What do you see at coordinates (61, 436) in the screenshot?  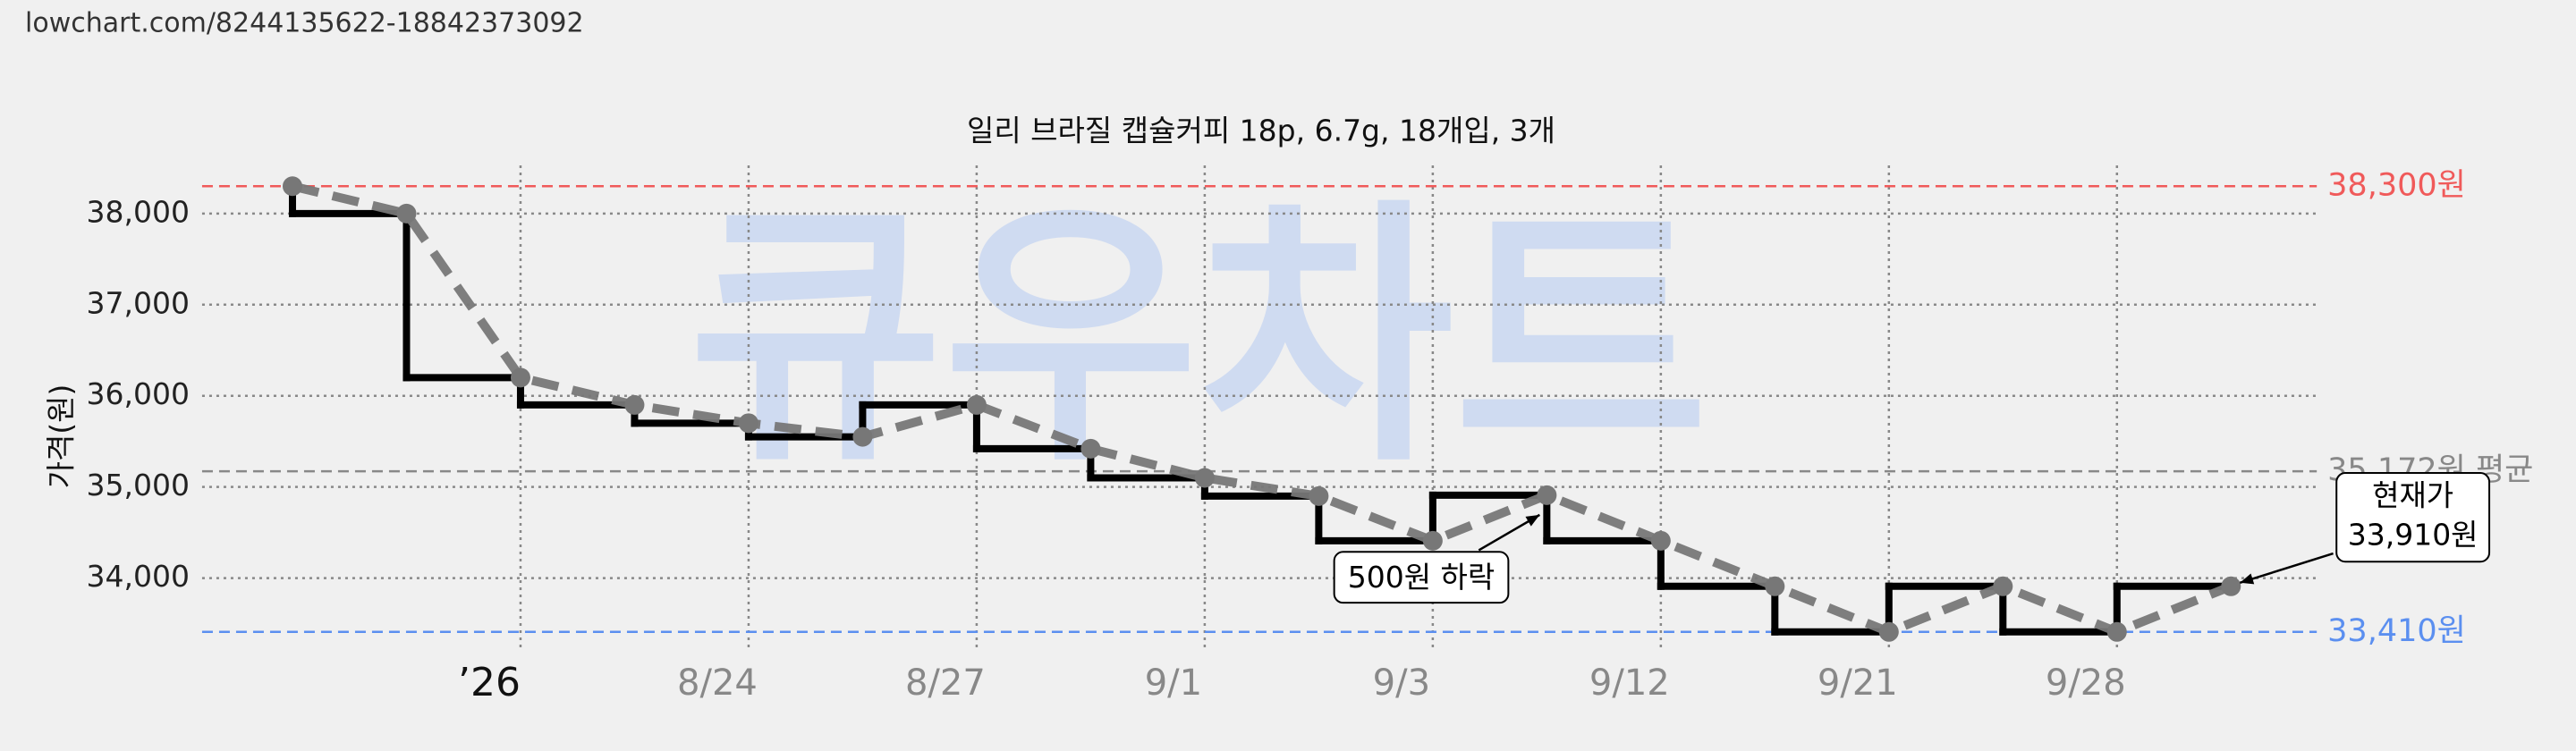 I see `y-axis-label: 가격(원)` at bounding box center [61, 436].